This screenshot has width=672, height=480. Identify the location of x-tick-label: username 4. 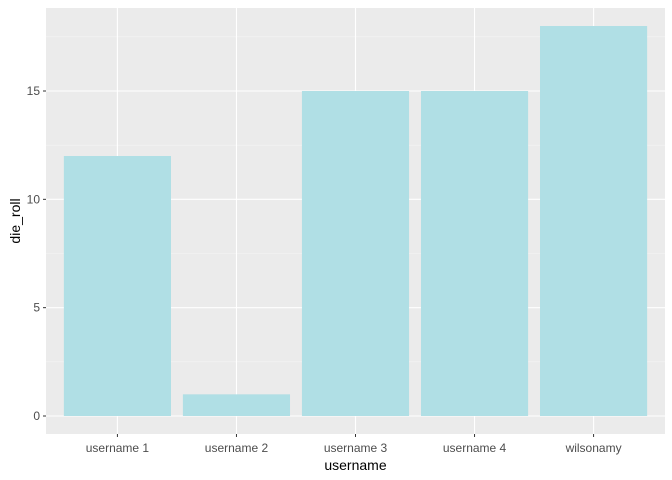
(475, 448).